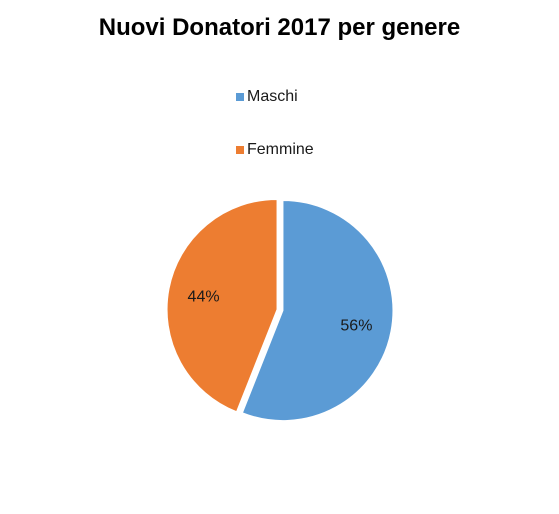  I want to click on slice-label-maschi: 56%, so click(356, 326).